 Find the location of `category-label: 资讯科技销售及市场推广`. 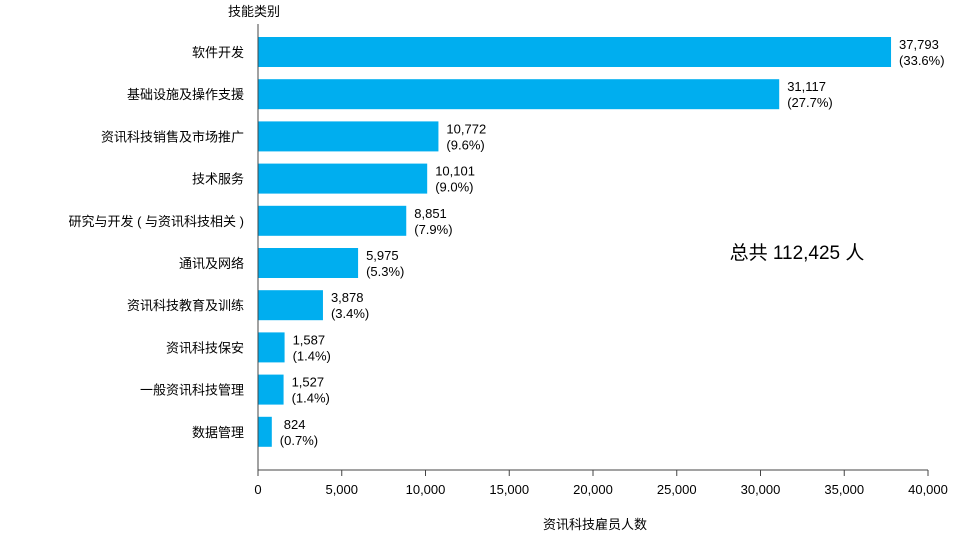

category-label: 资讯科技销售及市场推广 is located at coordinates (172, 136).